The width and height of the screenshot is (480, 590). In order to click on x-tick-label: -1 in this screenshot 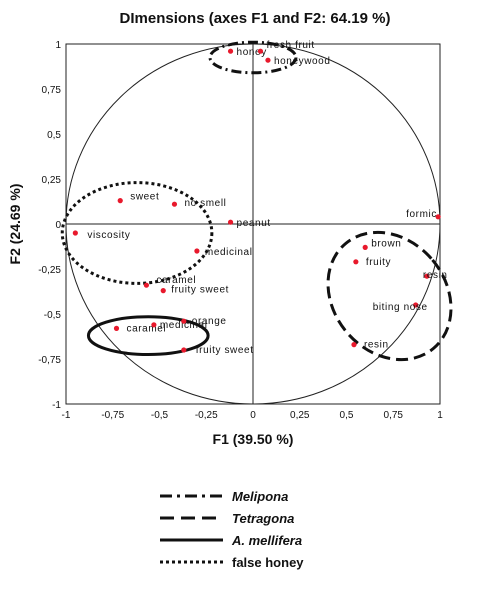, I will do `click(66, 415)`.